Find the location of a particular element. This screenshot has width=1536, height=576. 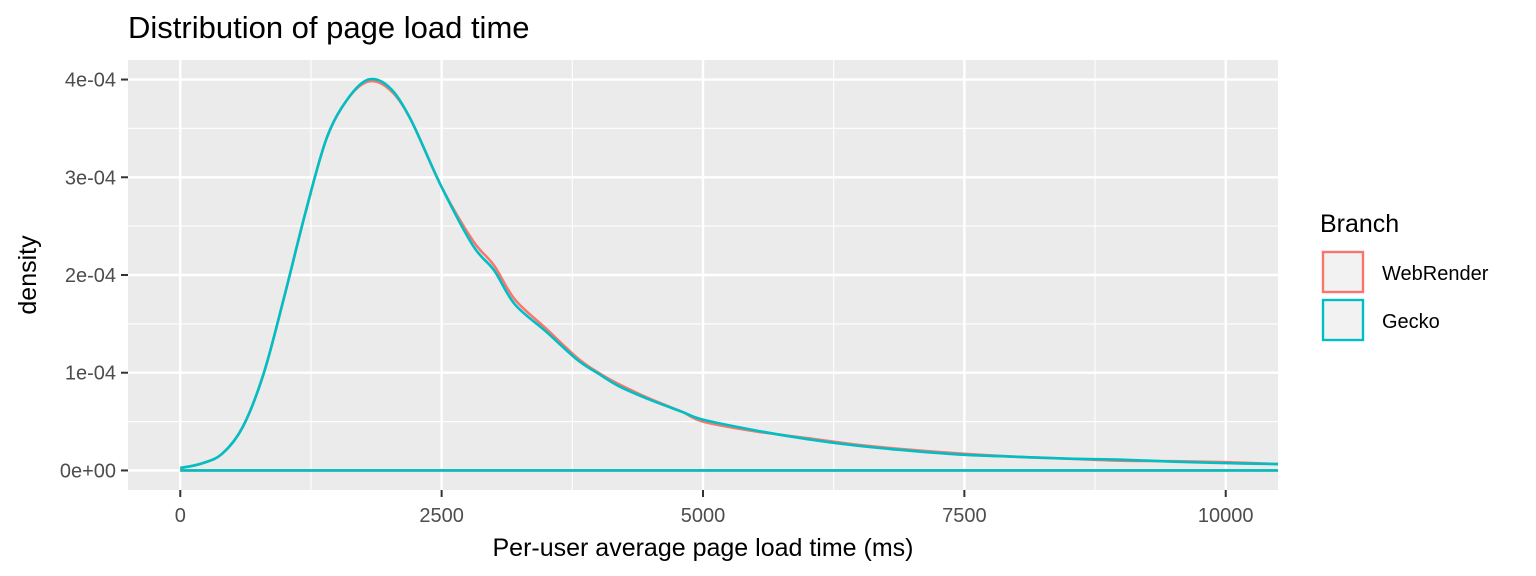

legend-items: WebRender Gecko is located at coordinates (1405, 296).